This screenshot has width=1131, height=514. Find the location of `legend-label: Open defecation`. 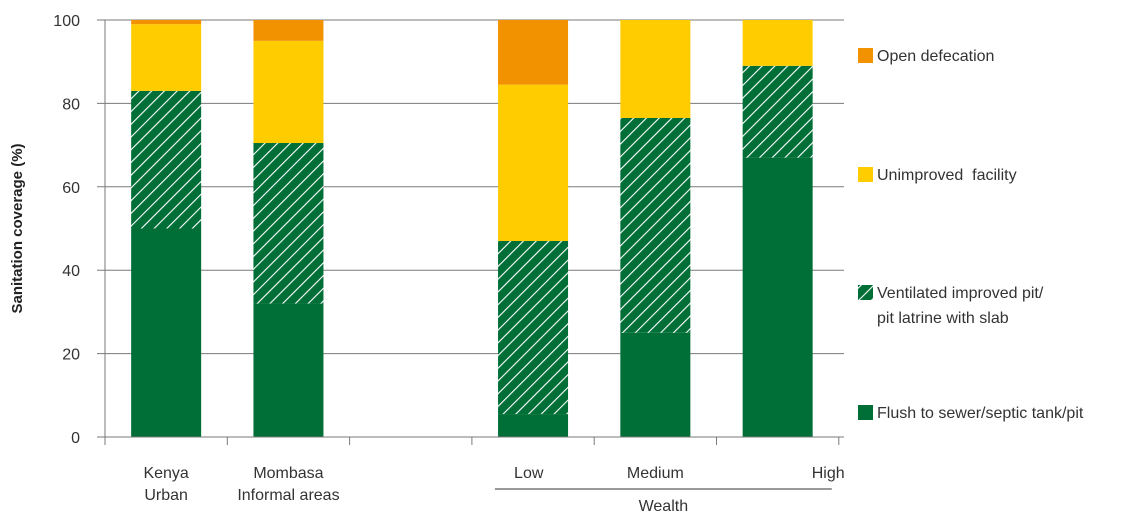

legend-label: Open defecation is located at coordinates (935, 56).